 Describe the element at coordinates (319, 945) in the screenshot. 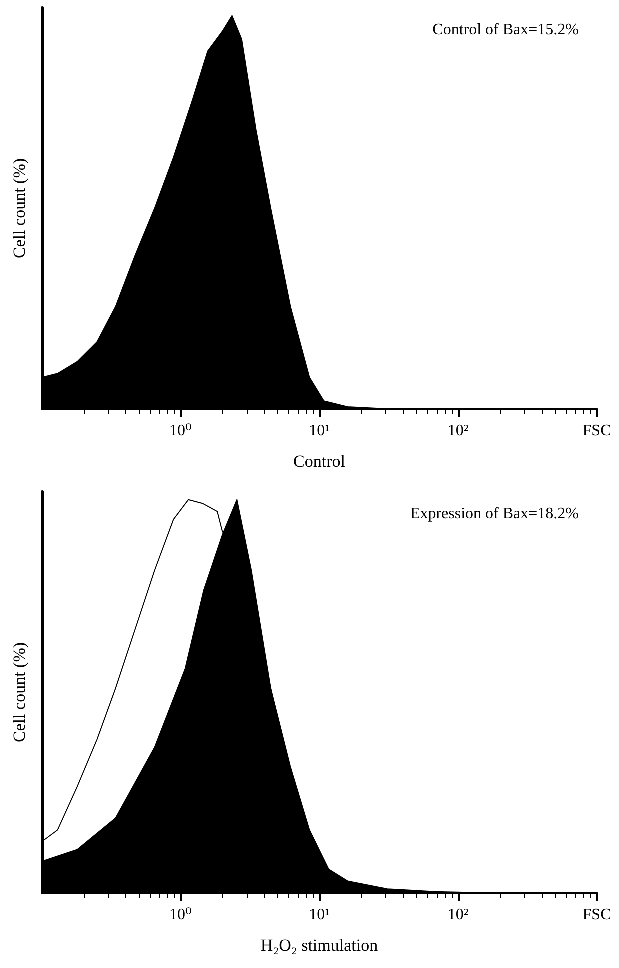

I see `x-axis-title: H₂O₂ stimulation` at that location.